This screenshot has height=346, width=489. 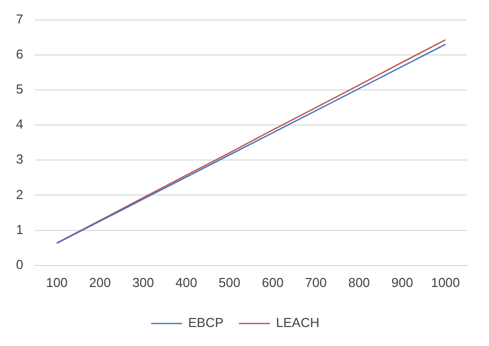 I want to click on x-tick-label: 900, so click(x=402, y=282).